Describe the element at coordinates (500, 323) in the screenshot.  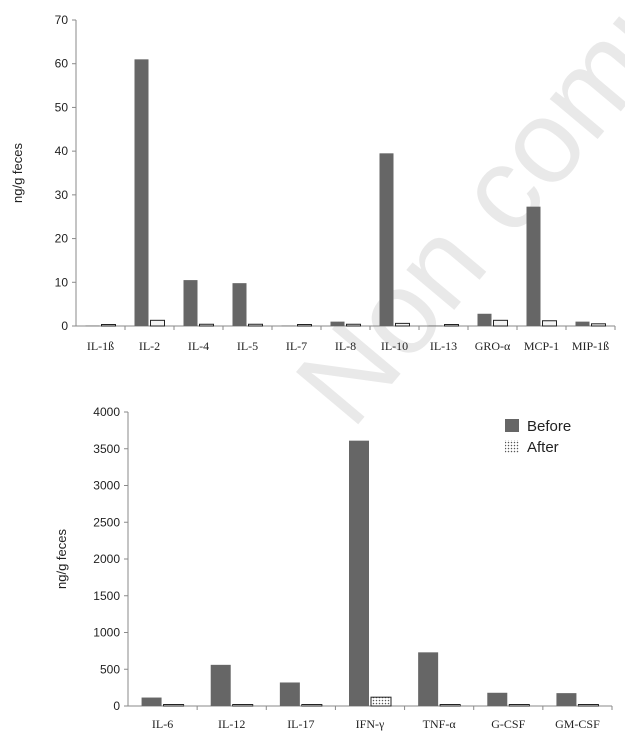
I see `bar-after-GRO-α` at that location.